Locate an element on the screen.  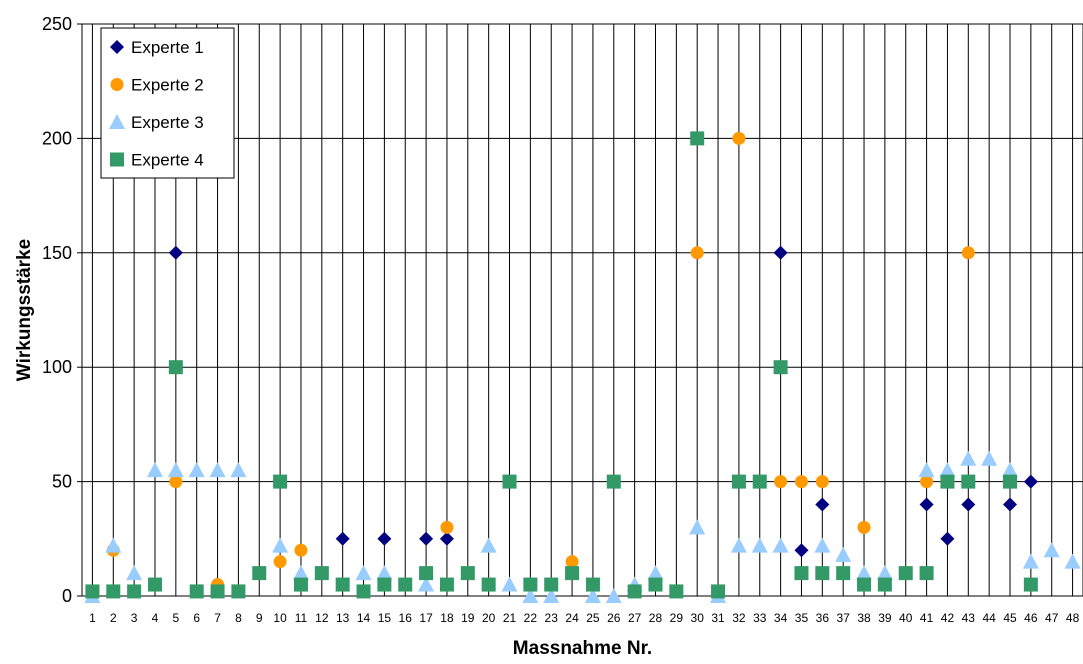
x-tick-label: 19 is located at coordinates (468, 618).